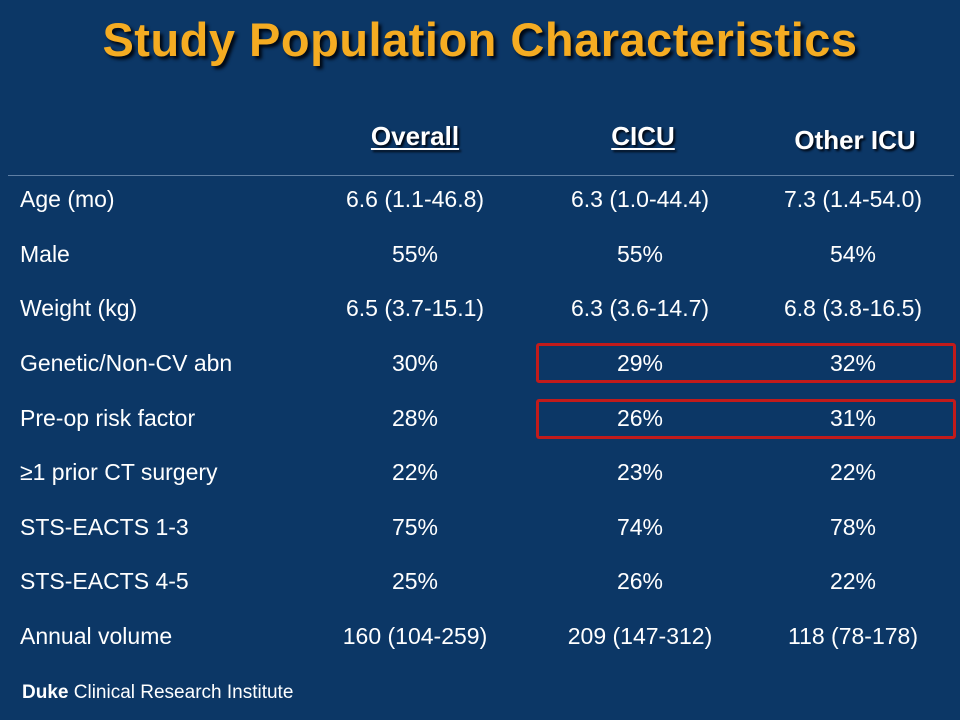 The width and height of the screenshot is (960, 720). I want to click on cell-other-icu: 31%, so click(853, 418).